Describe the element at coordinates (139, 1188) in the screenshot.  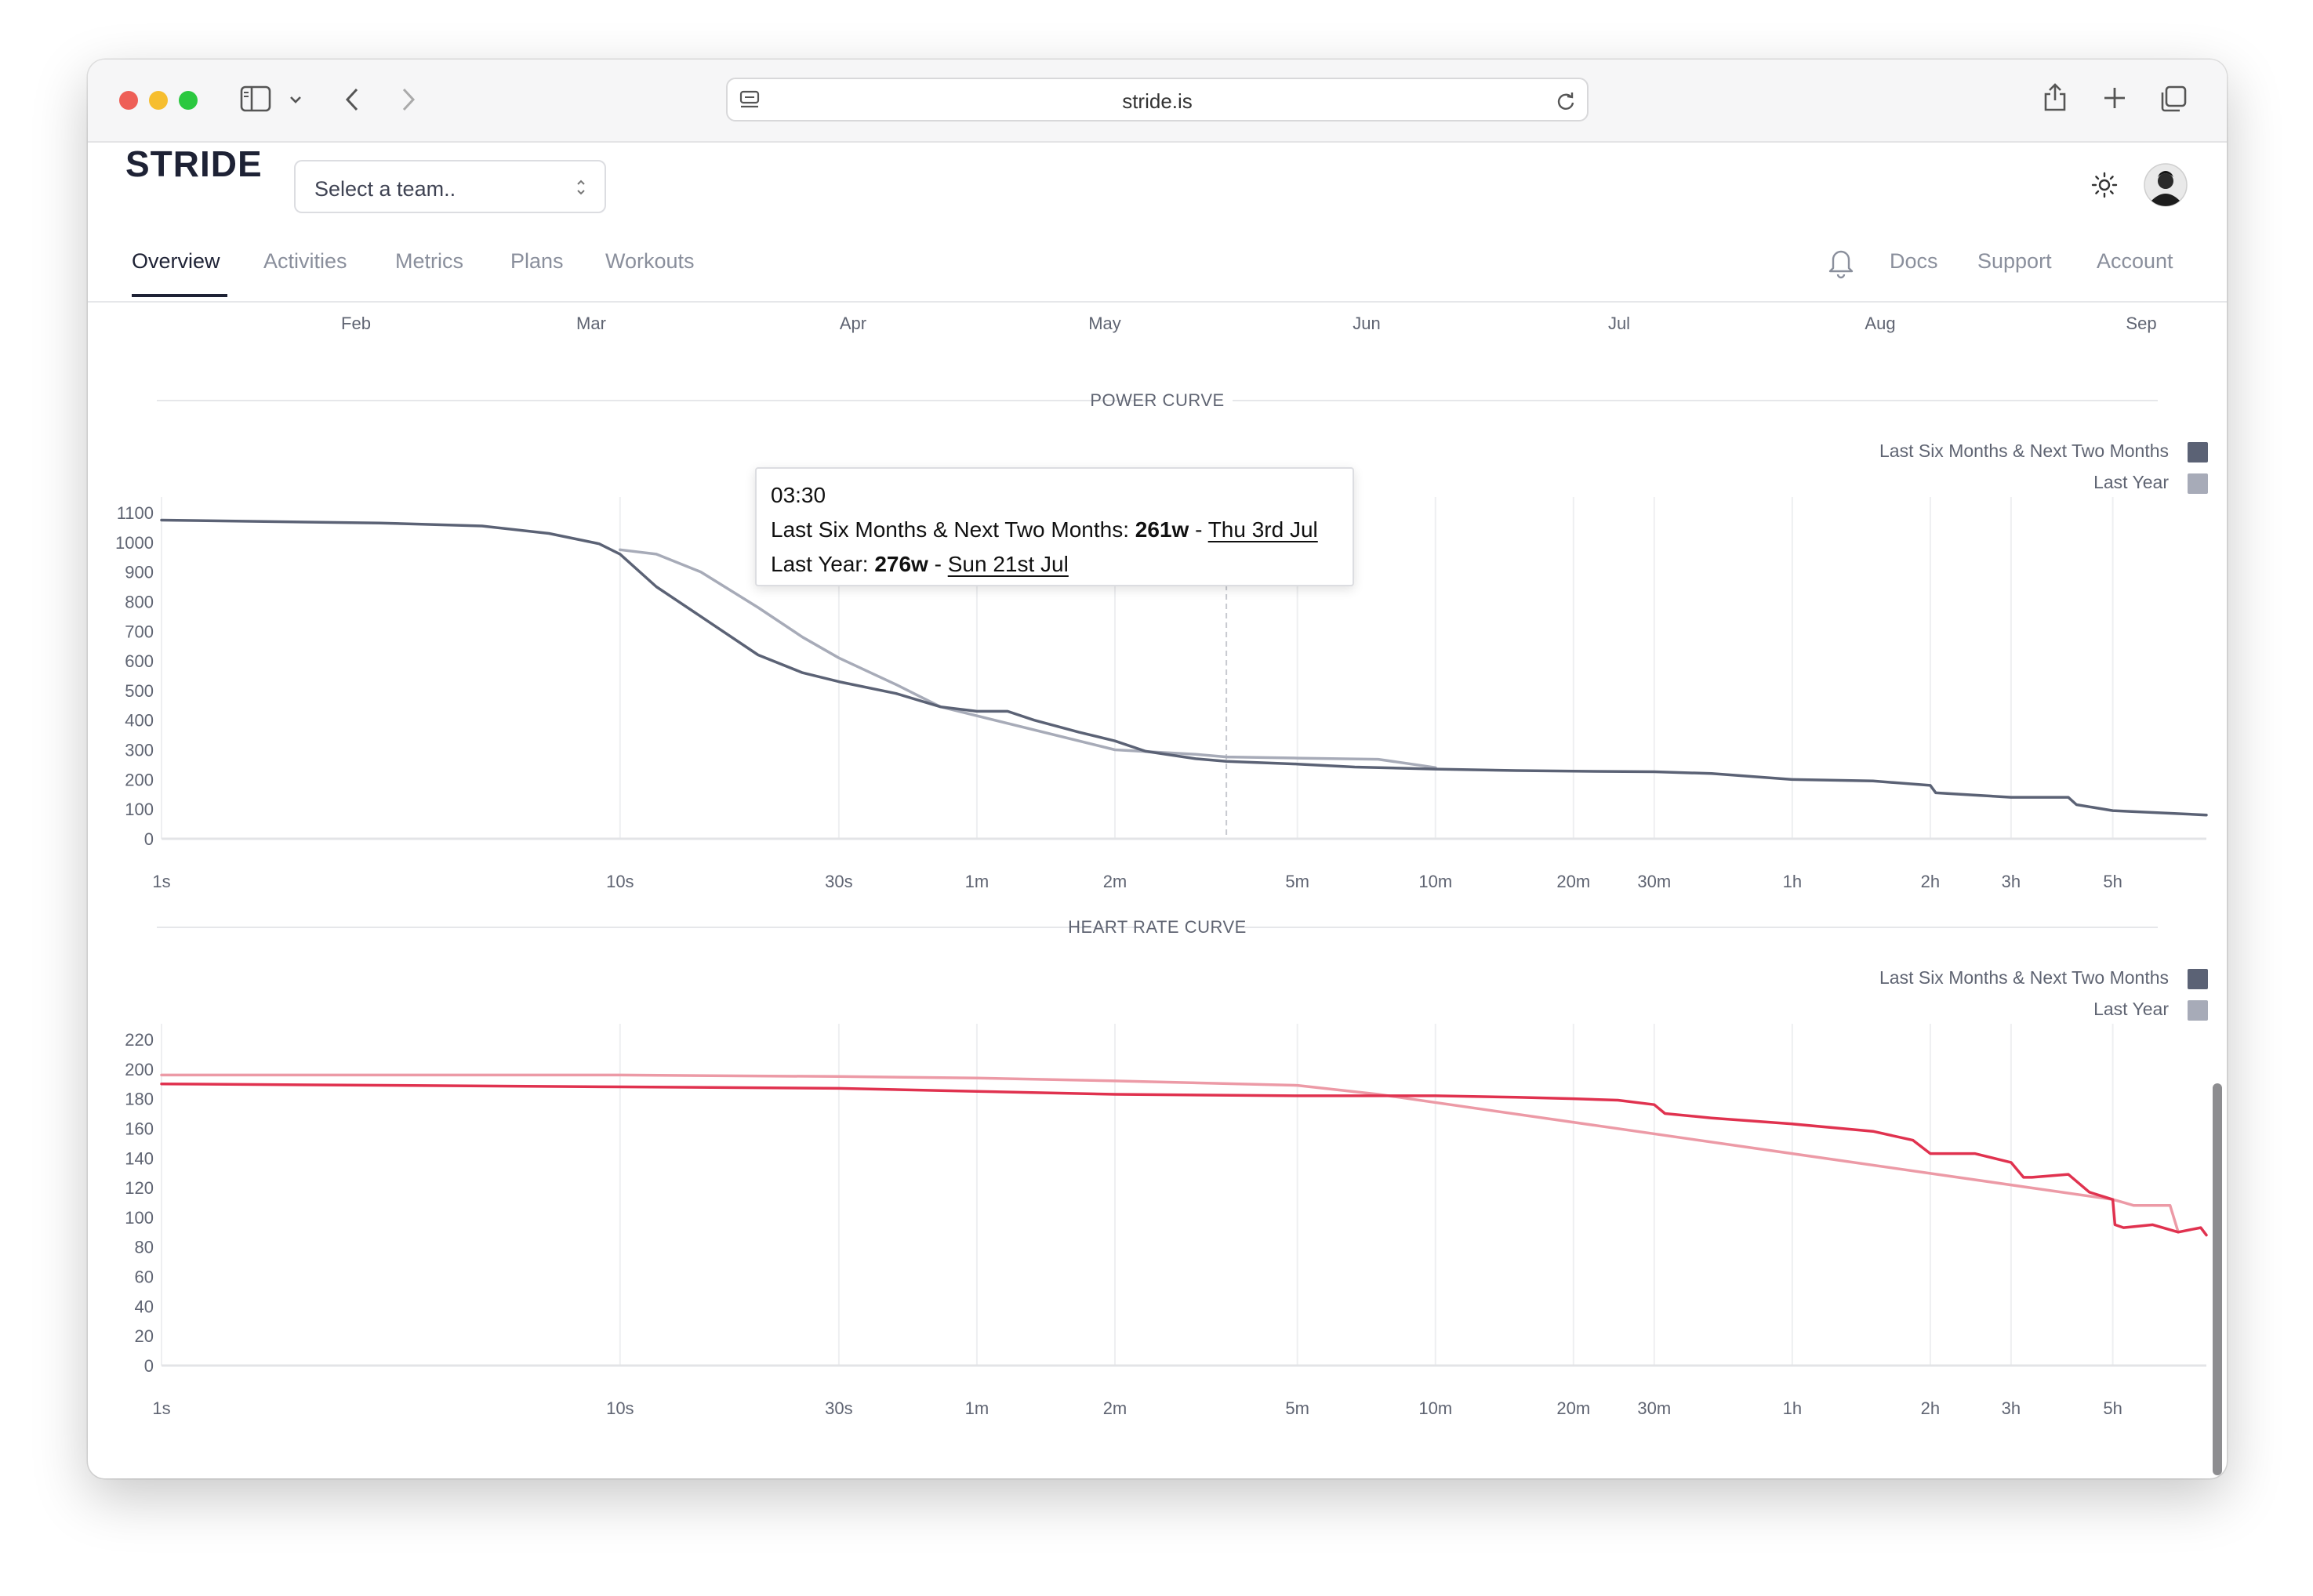
I see `hr-y-tick-label: 120` at that location.